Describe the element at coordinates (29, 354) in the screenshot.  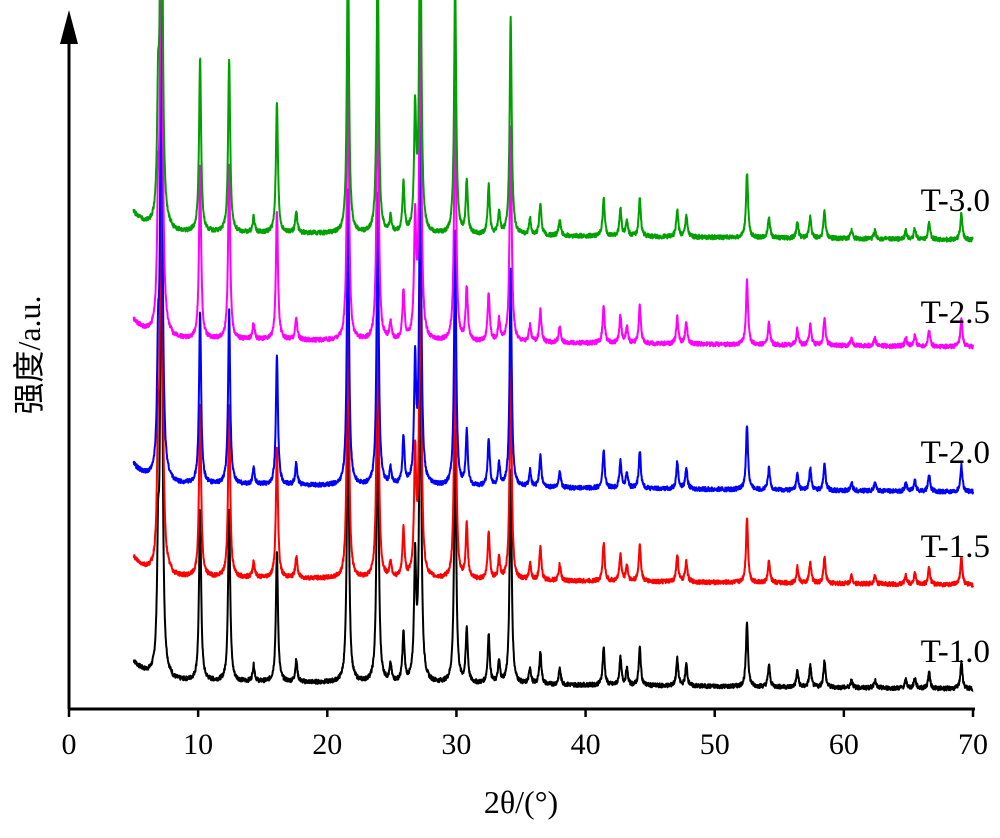
I see `y-axis-title: 强度/a.u.` at that location.